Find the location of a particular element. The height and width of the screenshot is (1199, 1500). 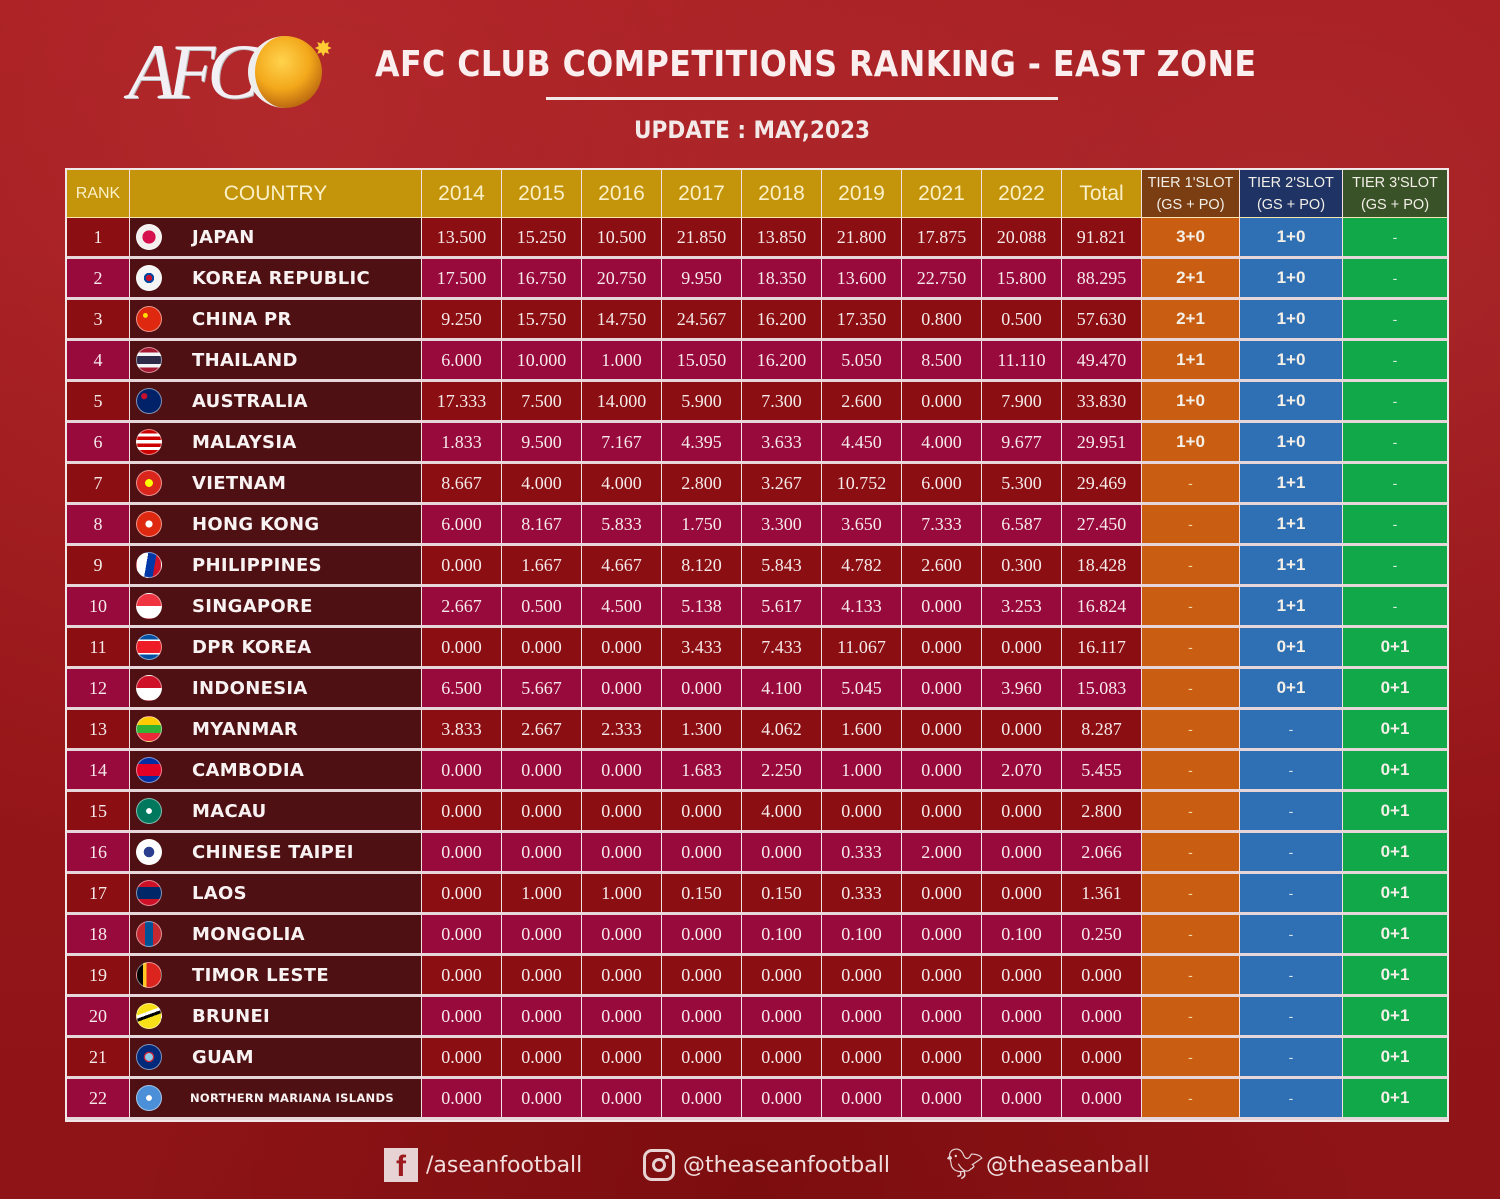

score-cell-2019: 0.333 is located at coordinates (862, 894).